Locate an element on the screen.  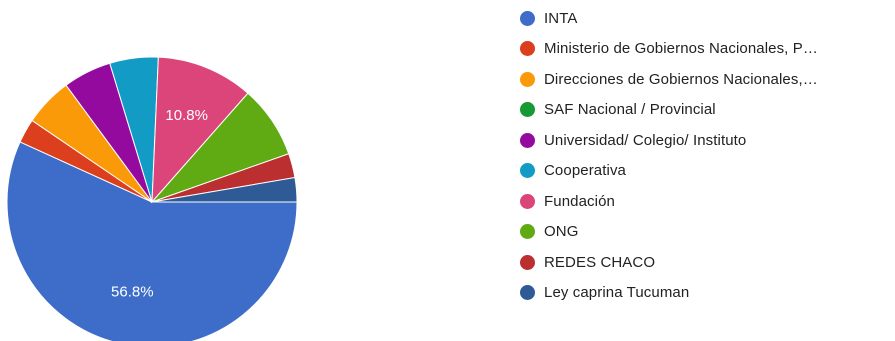
legend-label: SAF Nacional / Provincial is located at coordinates (630, 110).